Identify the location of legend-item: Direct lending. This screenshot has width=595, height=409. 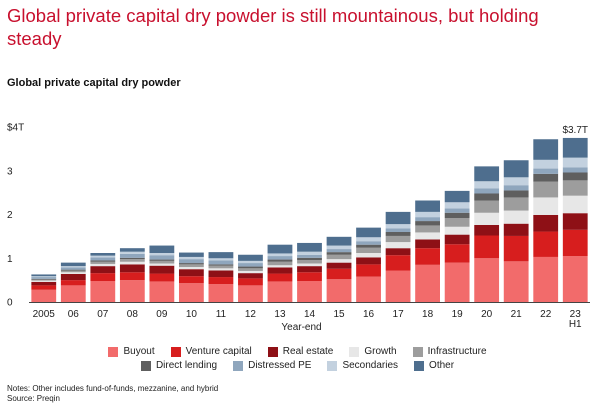
(178, 365).